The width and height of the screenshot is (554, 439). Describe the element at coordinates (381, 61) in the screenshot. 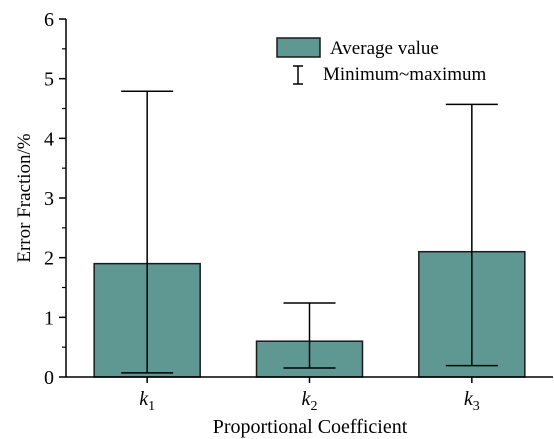

I see `legend: Average value Minimum~maximum` at that location.